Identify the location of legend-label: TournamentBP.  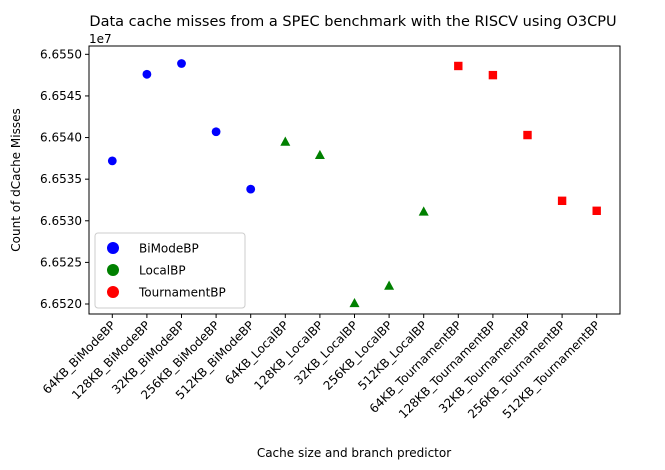
(182, 293).